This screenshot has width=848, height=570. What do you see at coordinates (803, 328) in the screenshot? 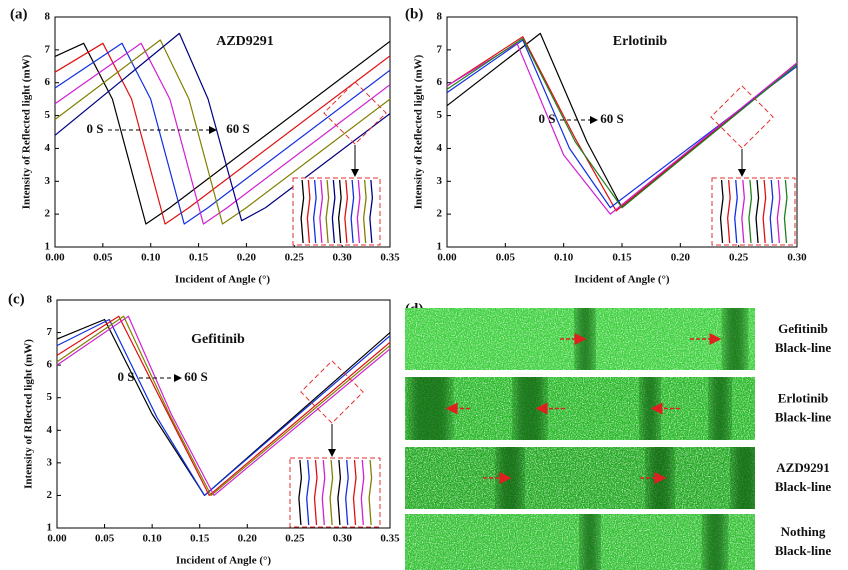
I see `strip-label: Gefitinib` at bounding box center [803, 328].